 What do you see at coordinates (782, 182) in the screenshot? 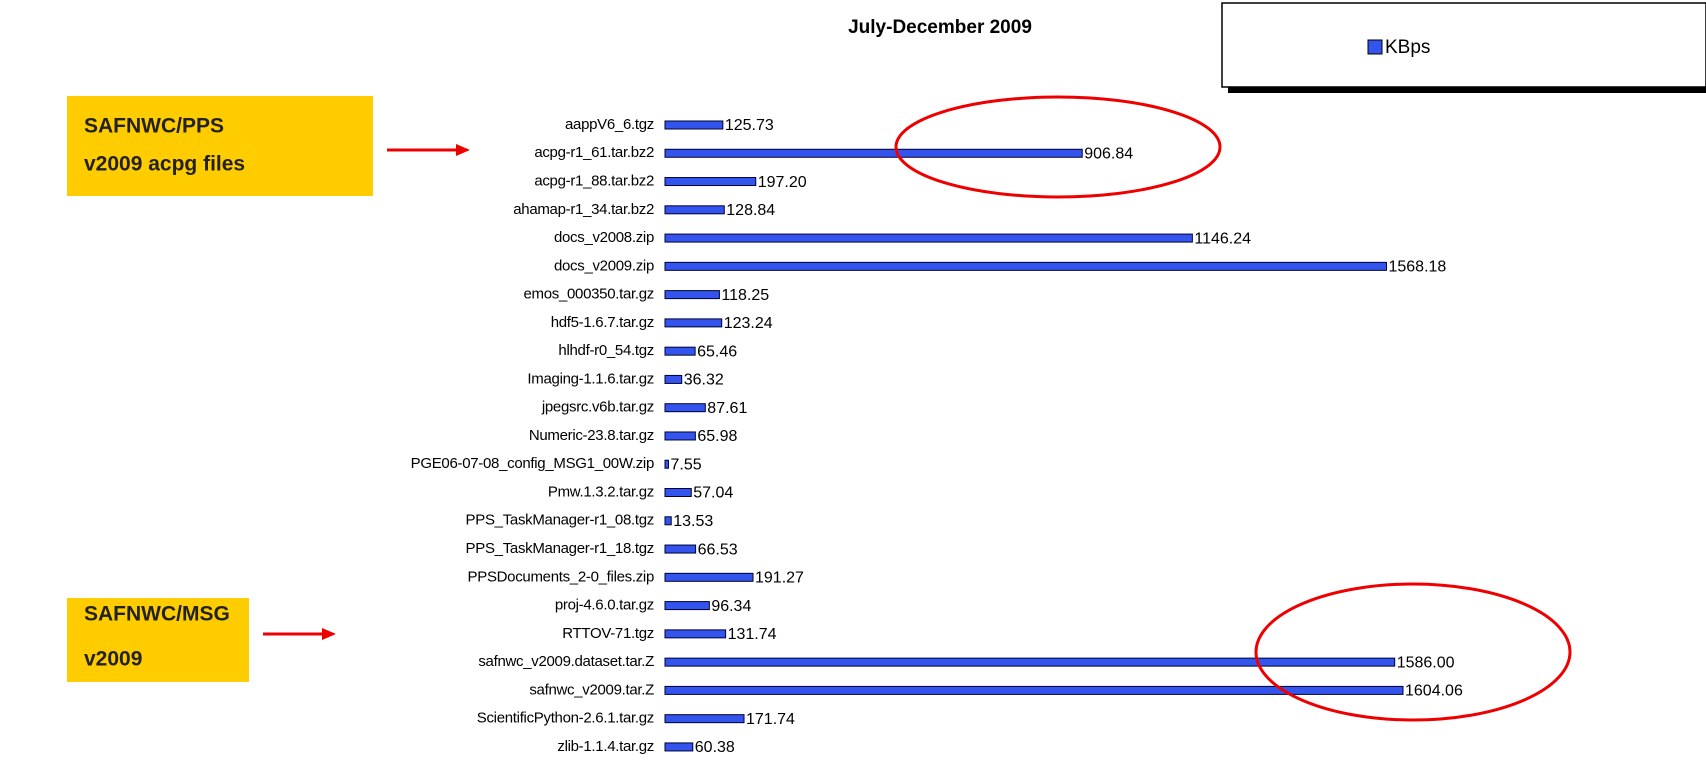
I see `data-label: 197.20` at bounding box center [782, 182].